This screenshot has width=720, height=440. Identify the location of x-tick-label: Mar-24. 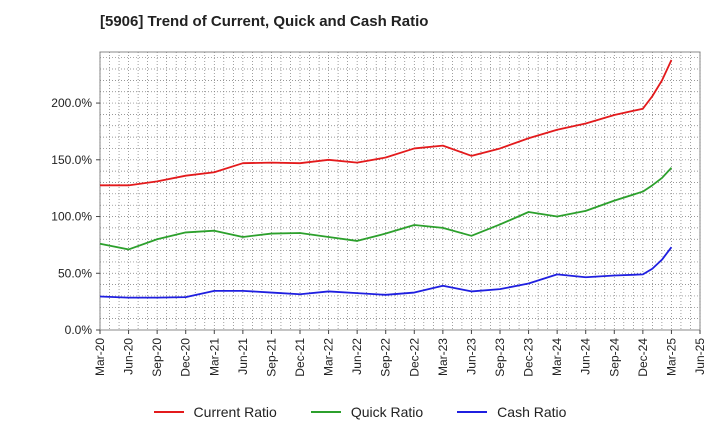
(557, 357).